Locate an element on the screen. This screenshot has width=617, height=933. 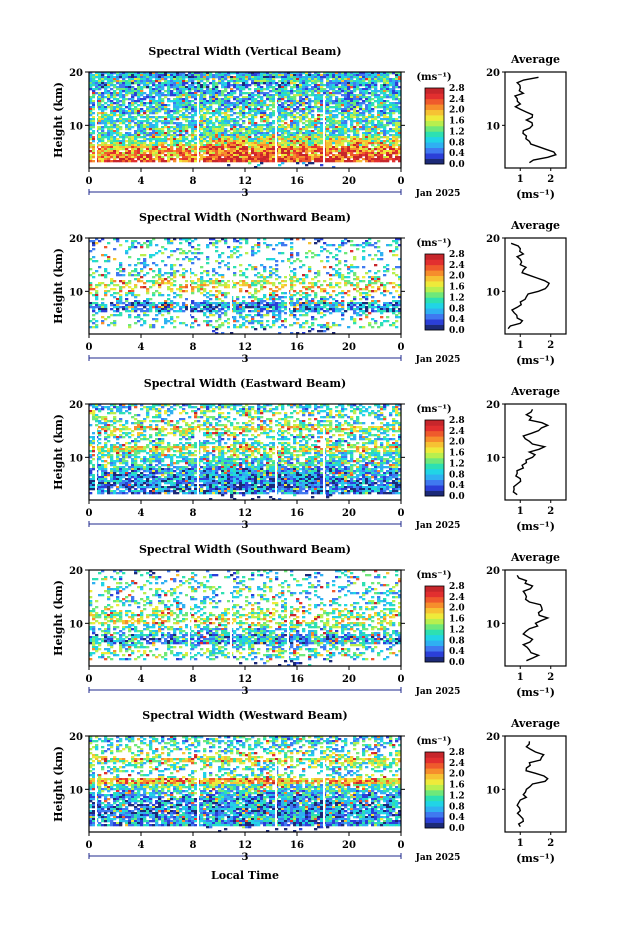
day-label: 3 is located at coordinates (245, 193).